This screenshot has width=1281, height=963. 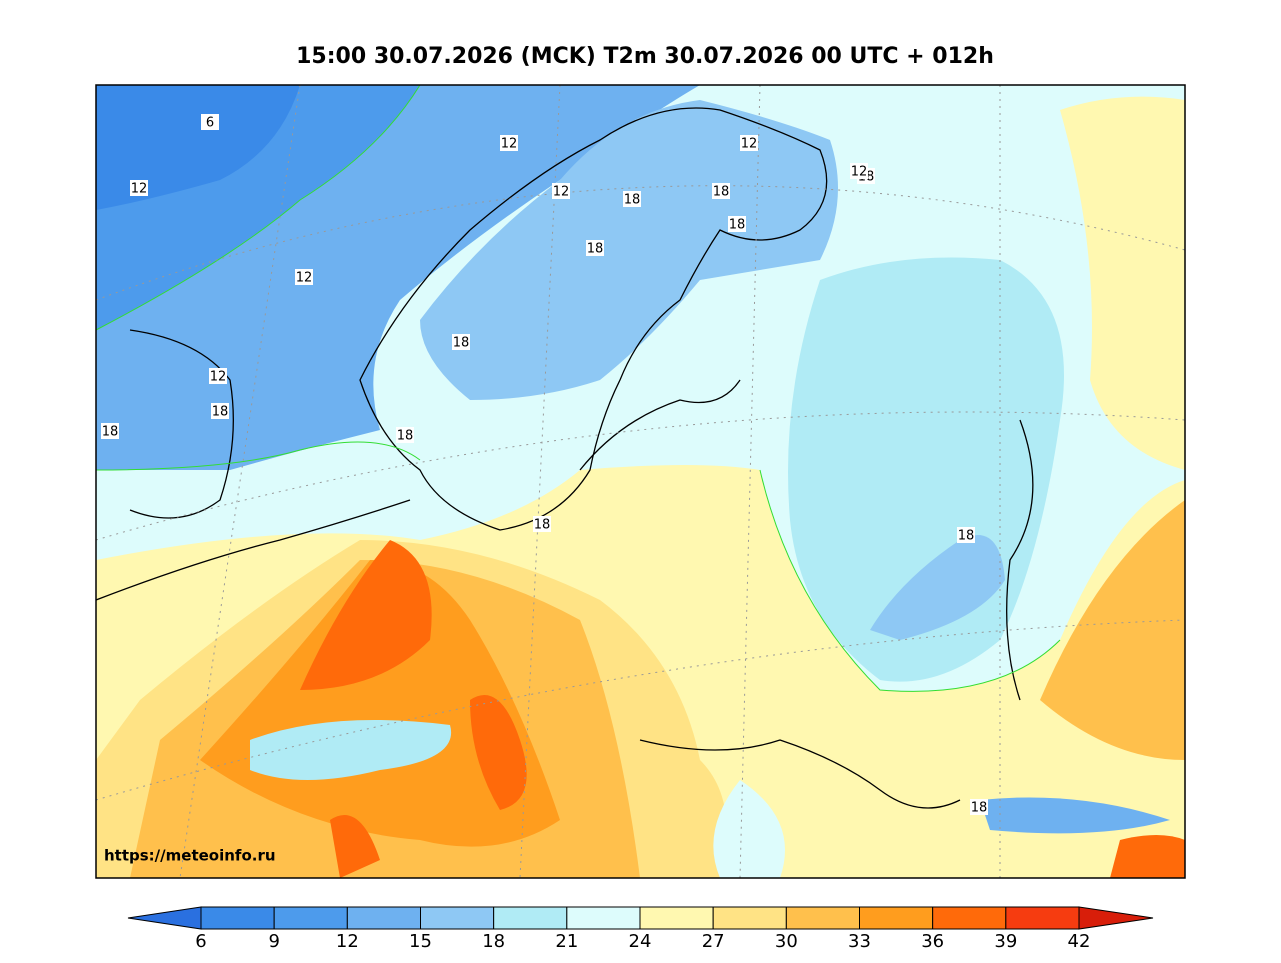 I want to click on caucasus-cool, so click(x=1075, y=815).